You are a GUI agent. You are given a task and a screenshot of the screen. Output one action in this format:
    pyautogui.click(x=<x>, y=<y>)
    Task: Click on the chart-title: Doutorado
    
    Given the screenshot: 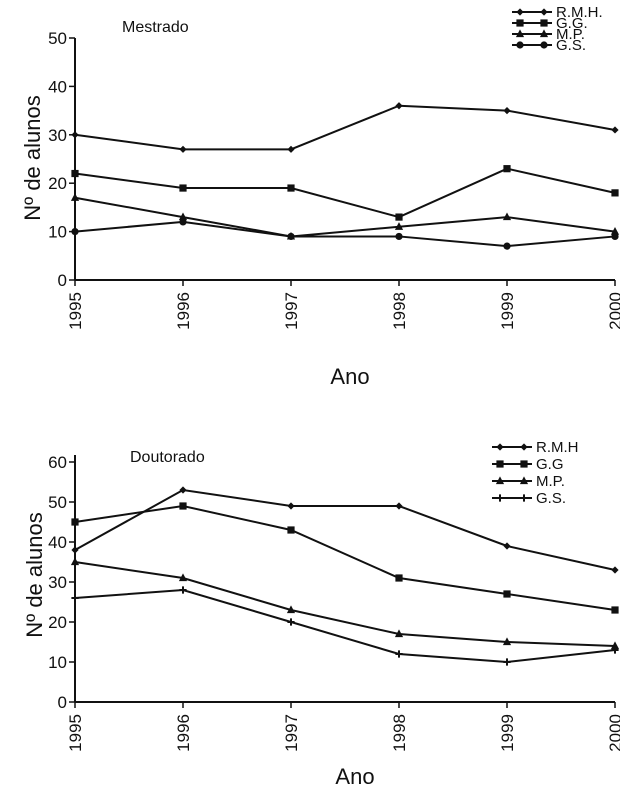 What is the action you would take?
    pyautogui.click(x=167, y=457)
    